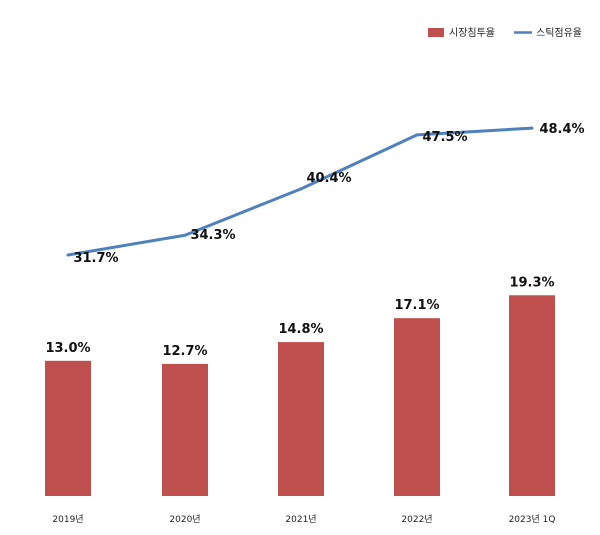 This screenshot has height=535, width=600. Describe the element at coordinates (67, 348) in the screenshot. I see `bar-label-0: 13.0%` at that location.